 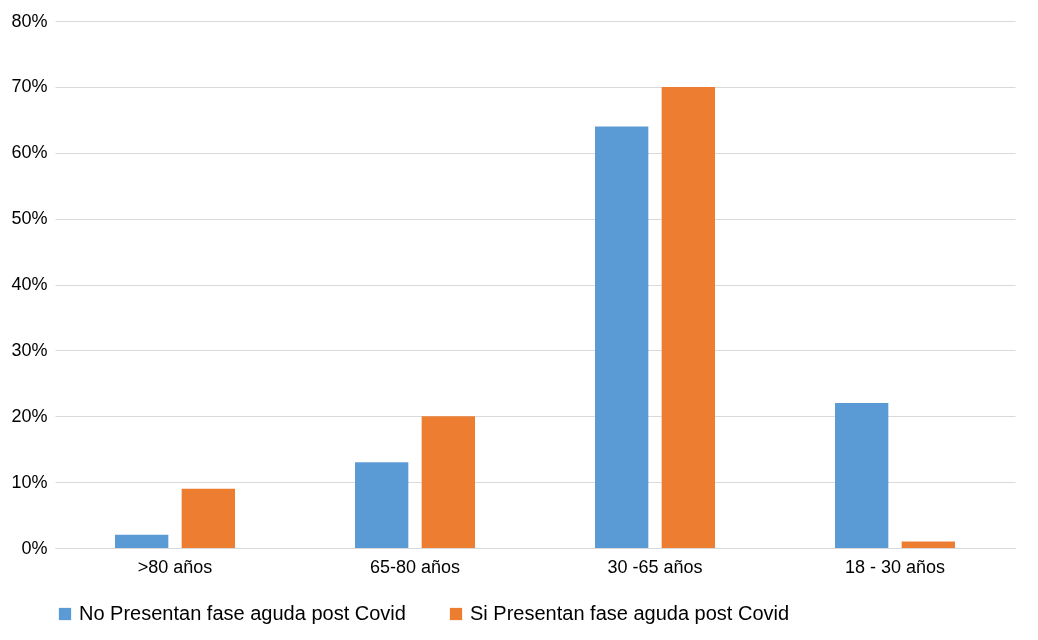 I want to click on x-tick-label: 65-80 años, so click(x=415, y=566).